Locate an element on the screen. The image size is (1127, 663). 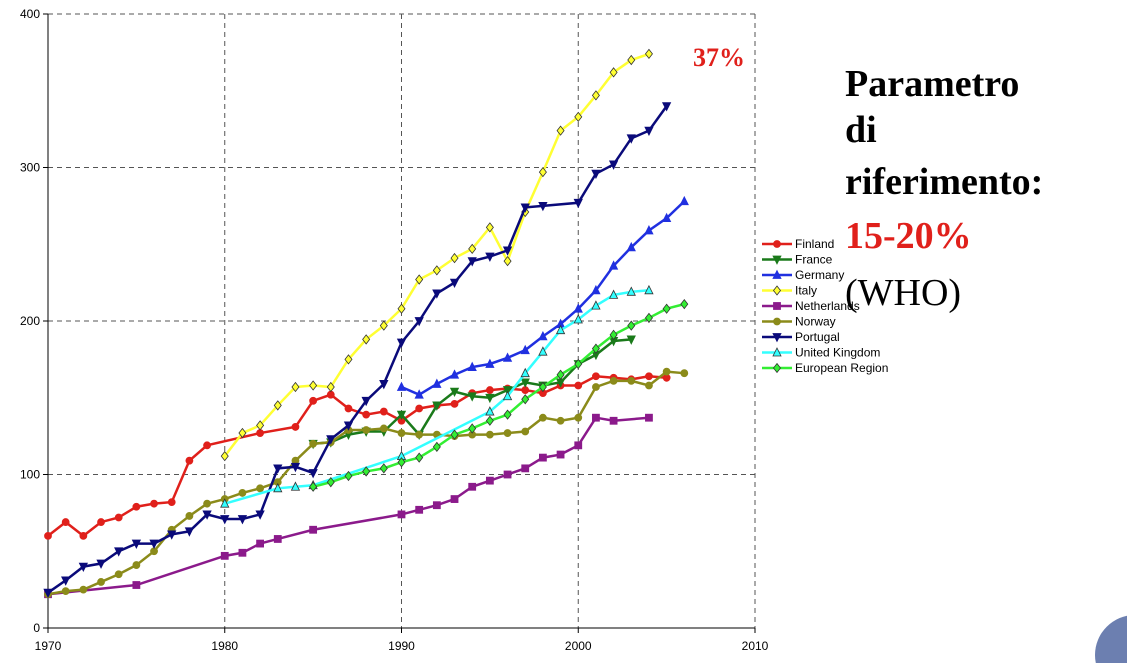
x-tick-label: 1970 is located at coordinates (48, 646).